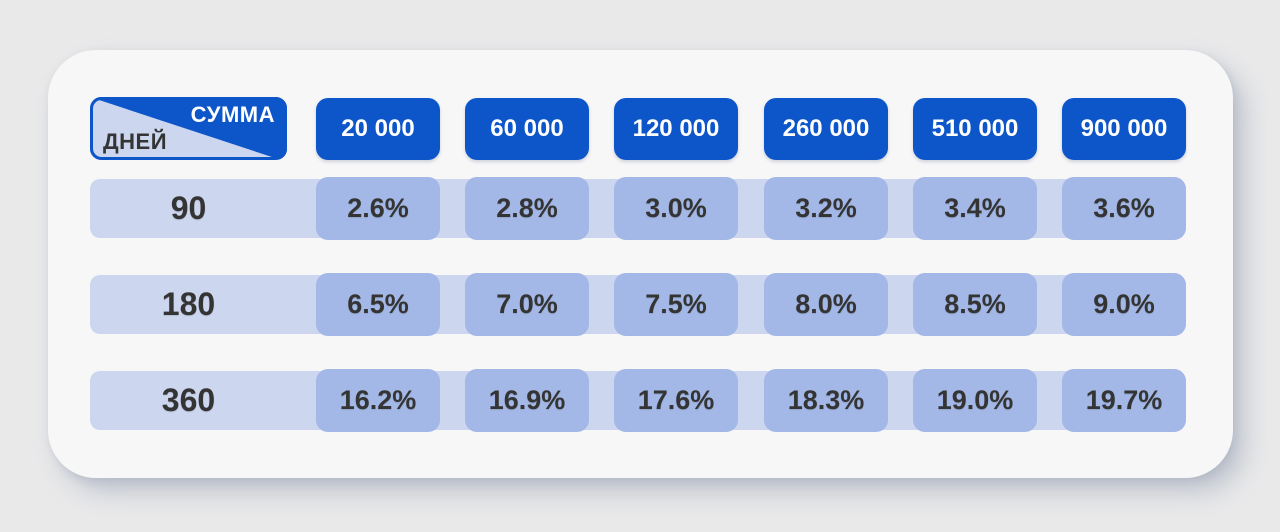 The image size is (1280, 532). Describe the element at coordinates (676, 304) in the screenshot. I see `rate-cell-180-120000: 7.5%` at that location.